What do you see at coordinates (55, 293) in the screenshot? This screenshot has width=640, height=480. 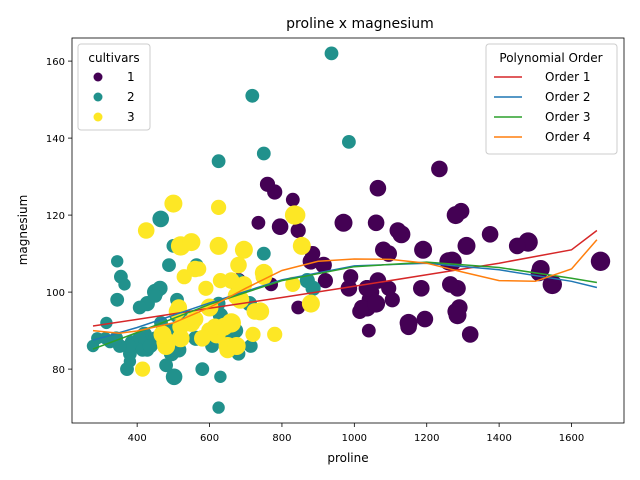 I see `y-tick-label-100: 100` at bounding box center [55, 293].